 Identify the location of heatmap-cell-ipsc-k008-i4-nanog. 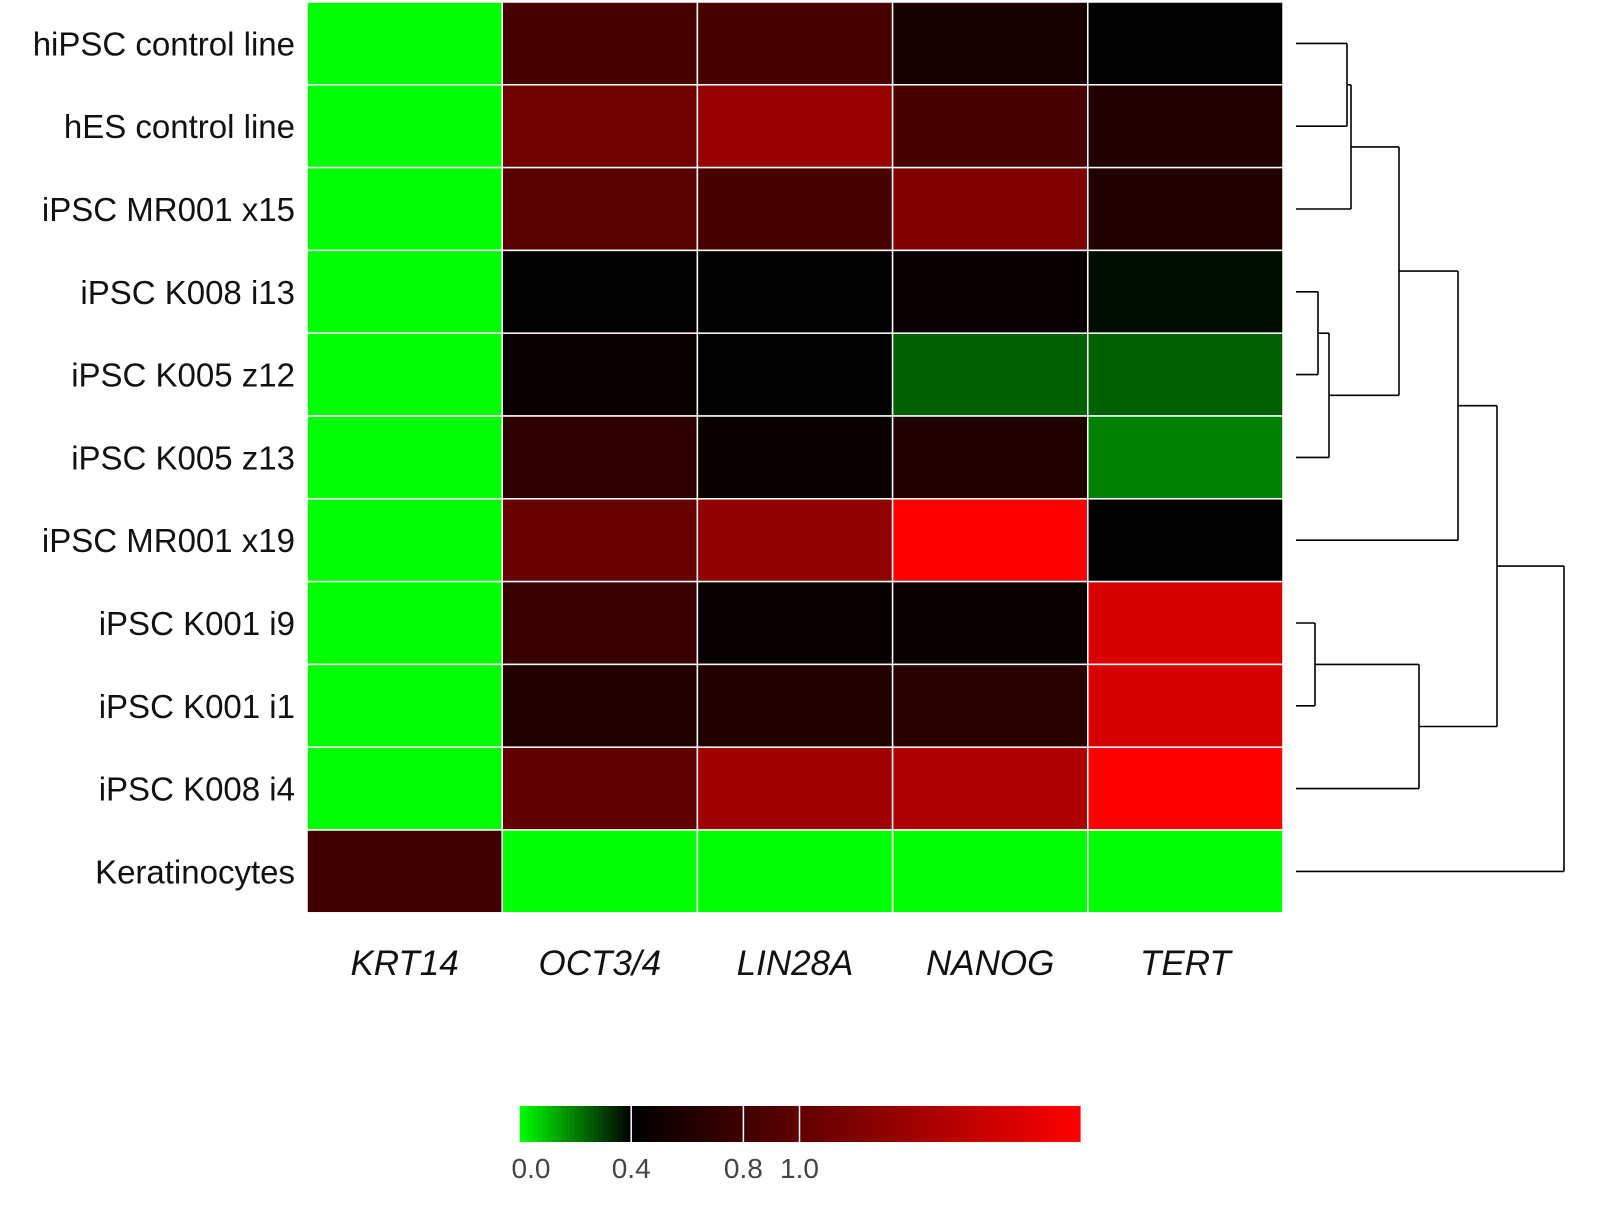
(990, 788).